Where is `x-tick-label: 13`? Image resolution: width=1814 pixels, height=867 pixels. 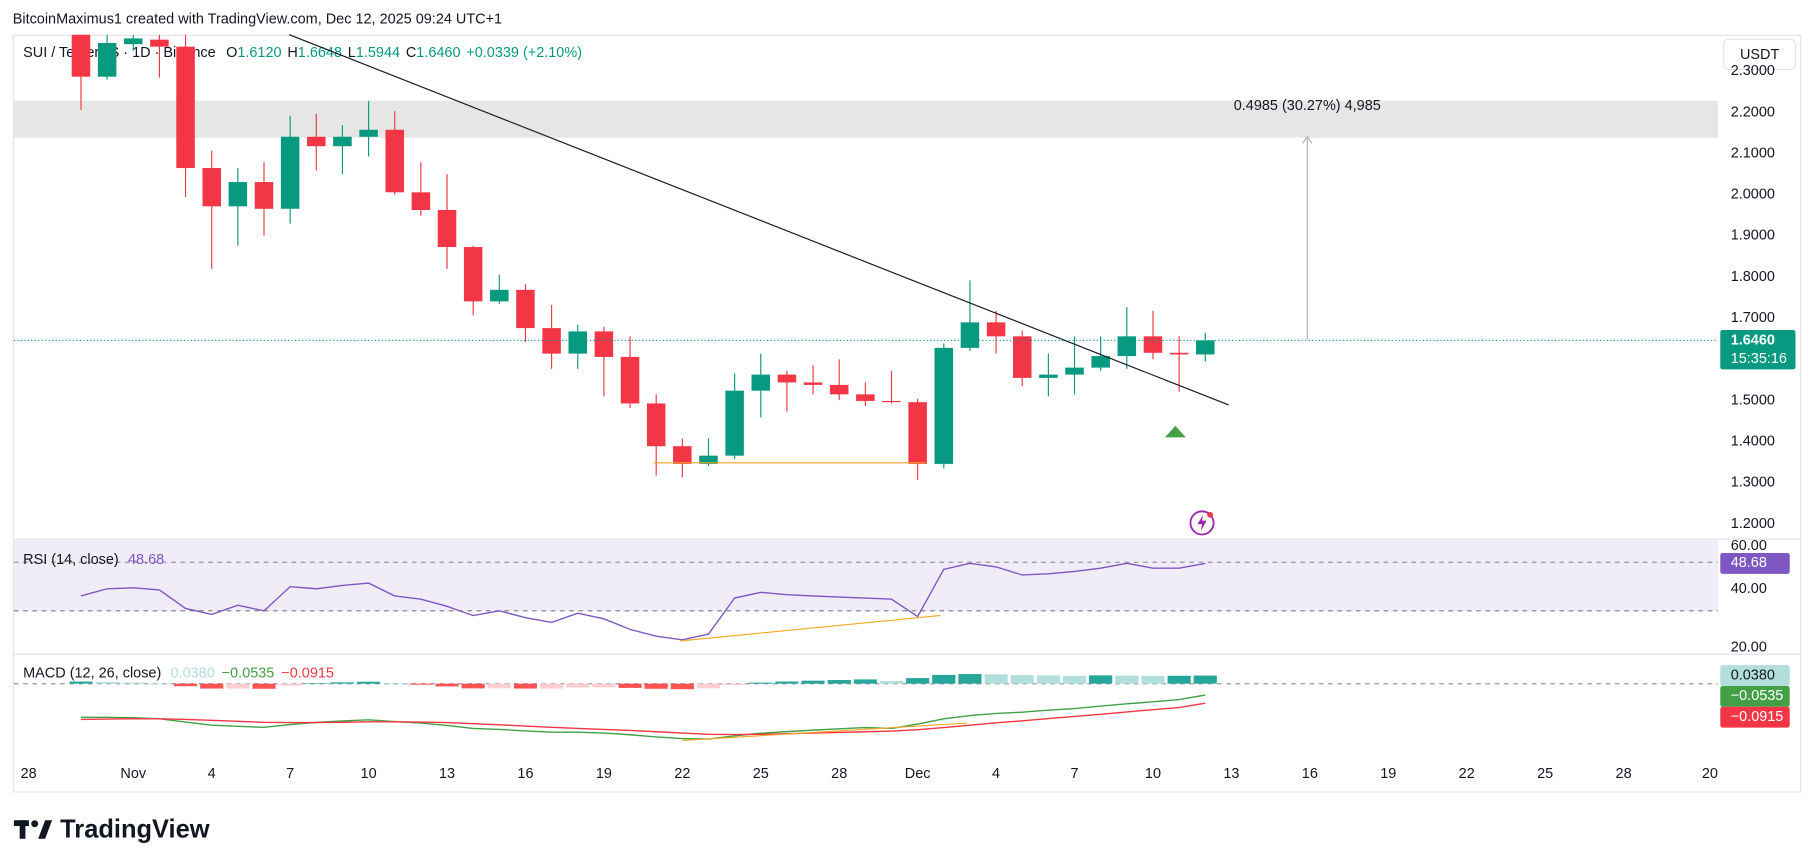 x-tick-label: 13 is located at coordinates (1231, 774).